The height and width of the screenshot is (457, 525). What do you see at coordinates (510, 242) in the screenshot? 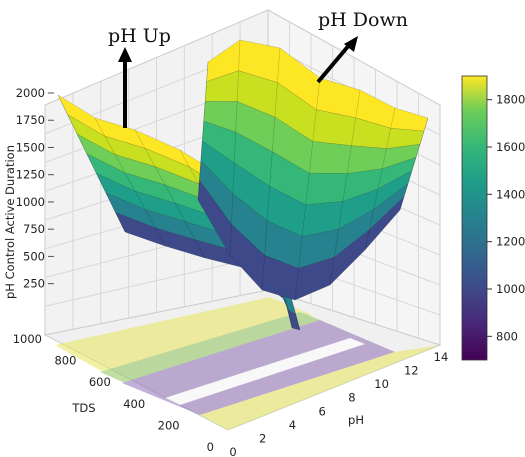
I see `colorbar-tick-label: 1200` at bounding box center [510, 242].